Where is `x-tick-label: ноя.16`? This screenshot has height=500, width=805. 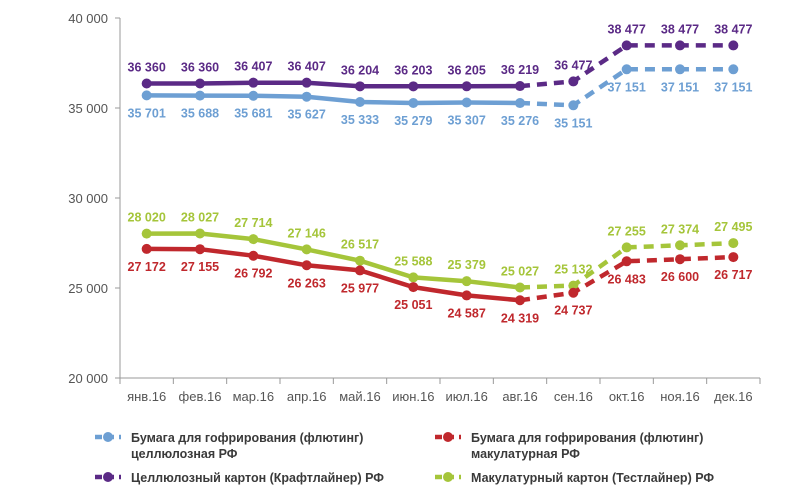 x-tick-label: ноя.16 is located at coordinates (680, 396).